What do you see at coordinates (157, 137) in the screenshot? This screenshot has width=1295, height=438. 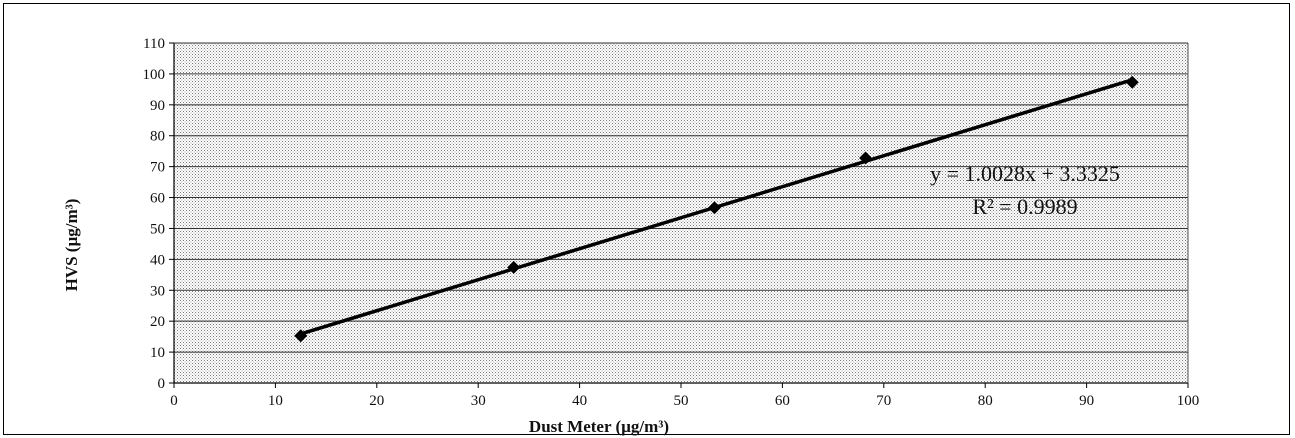 I see `y-tick-label: 80` at bounding box center [157, 137].